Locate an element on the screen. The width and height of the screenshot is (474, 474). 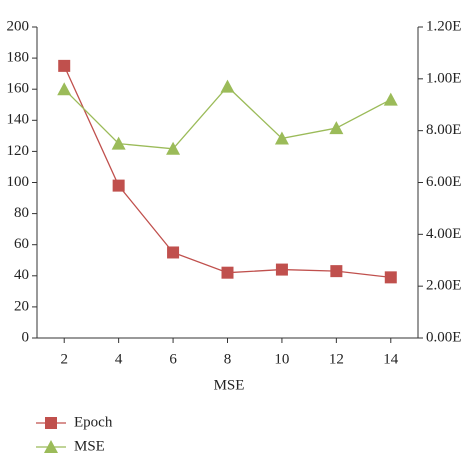
y2-tick-label: 1.20E is located at coordinates (443, 26).